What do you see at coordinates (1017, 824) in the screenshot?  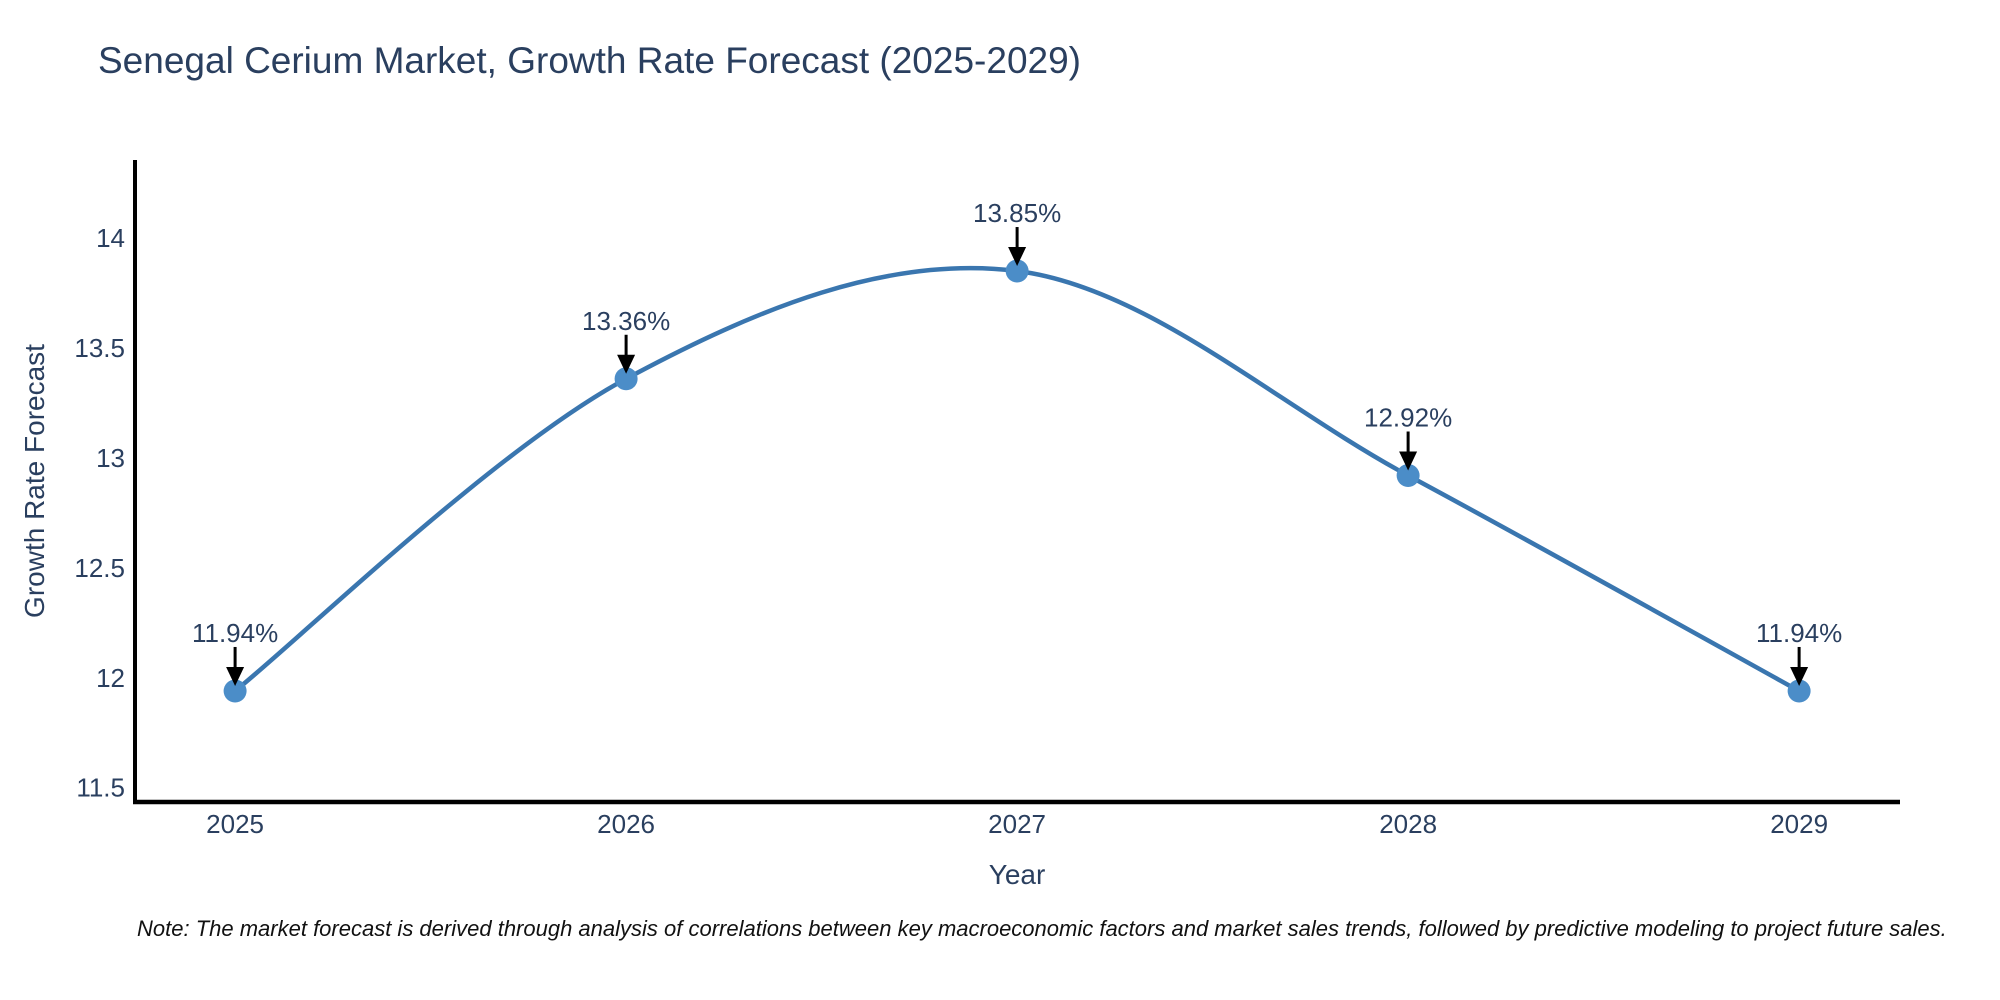 I see `x-tick-label: 2027` at bounding box center [1017, 824].